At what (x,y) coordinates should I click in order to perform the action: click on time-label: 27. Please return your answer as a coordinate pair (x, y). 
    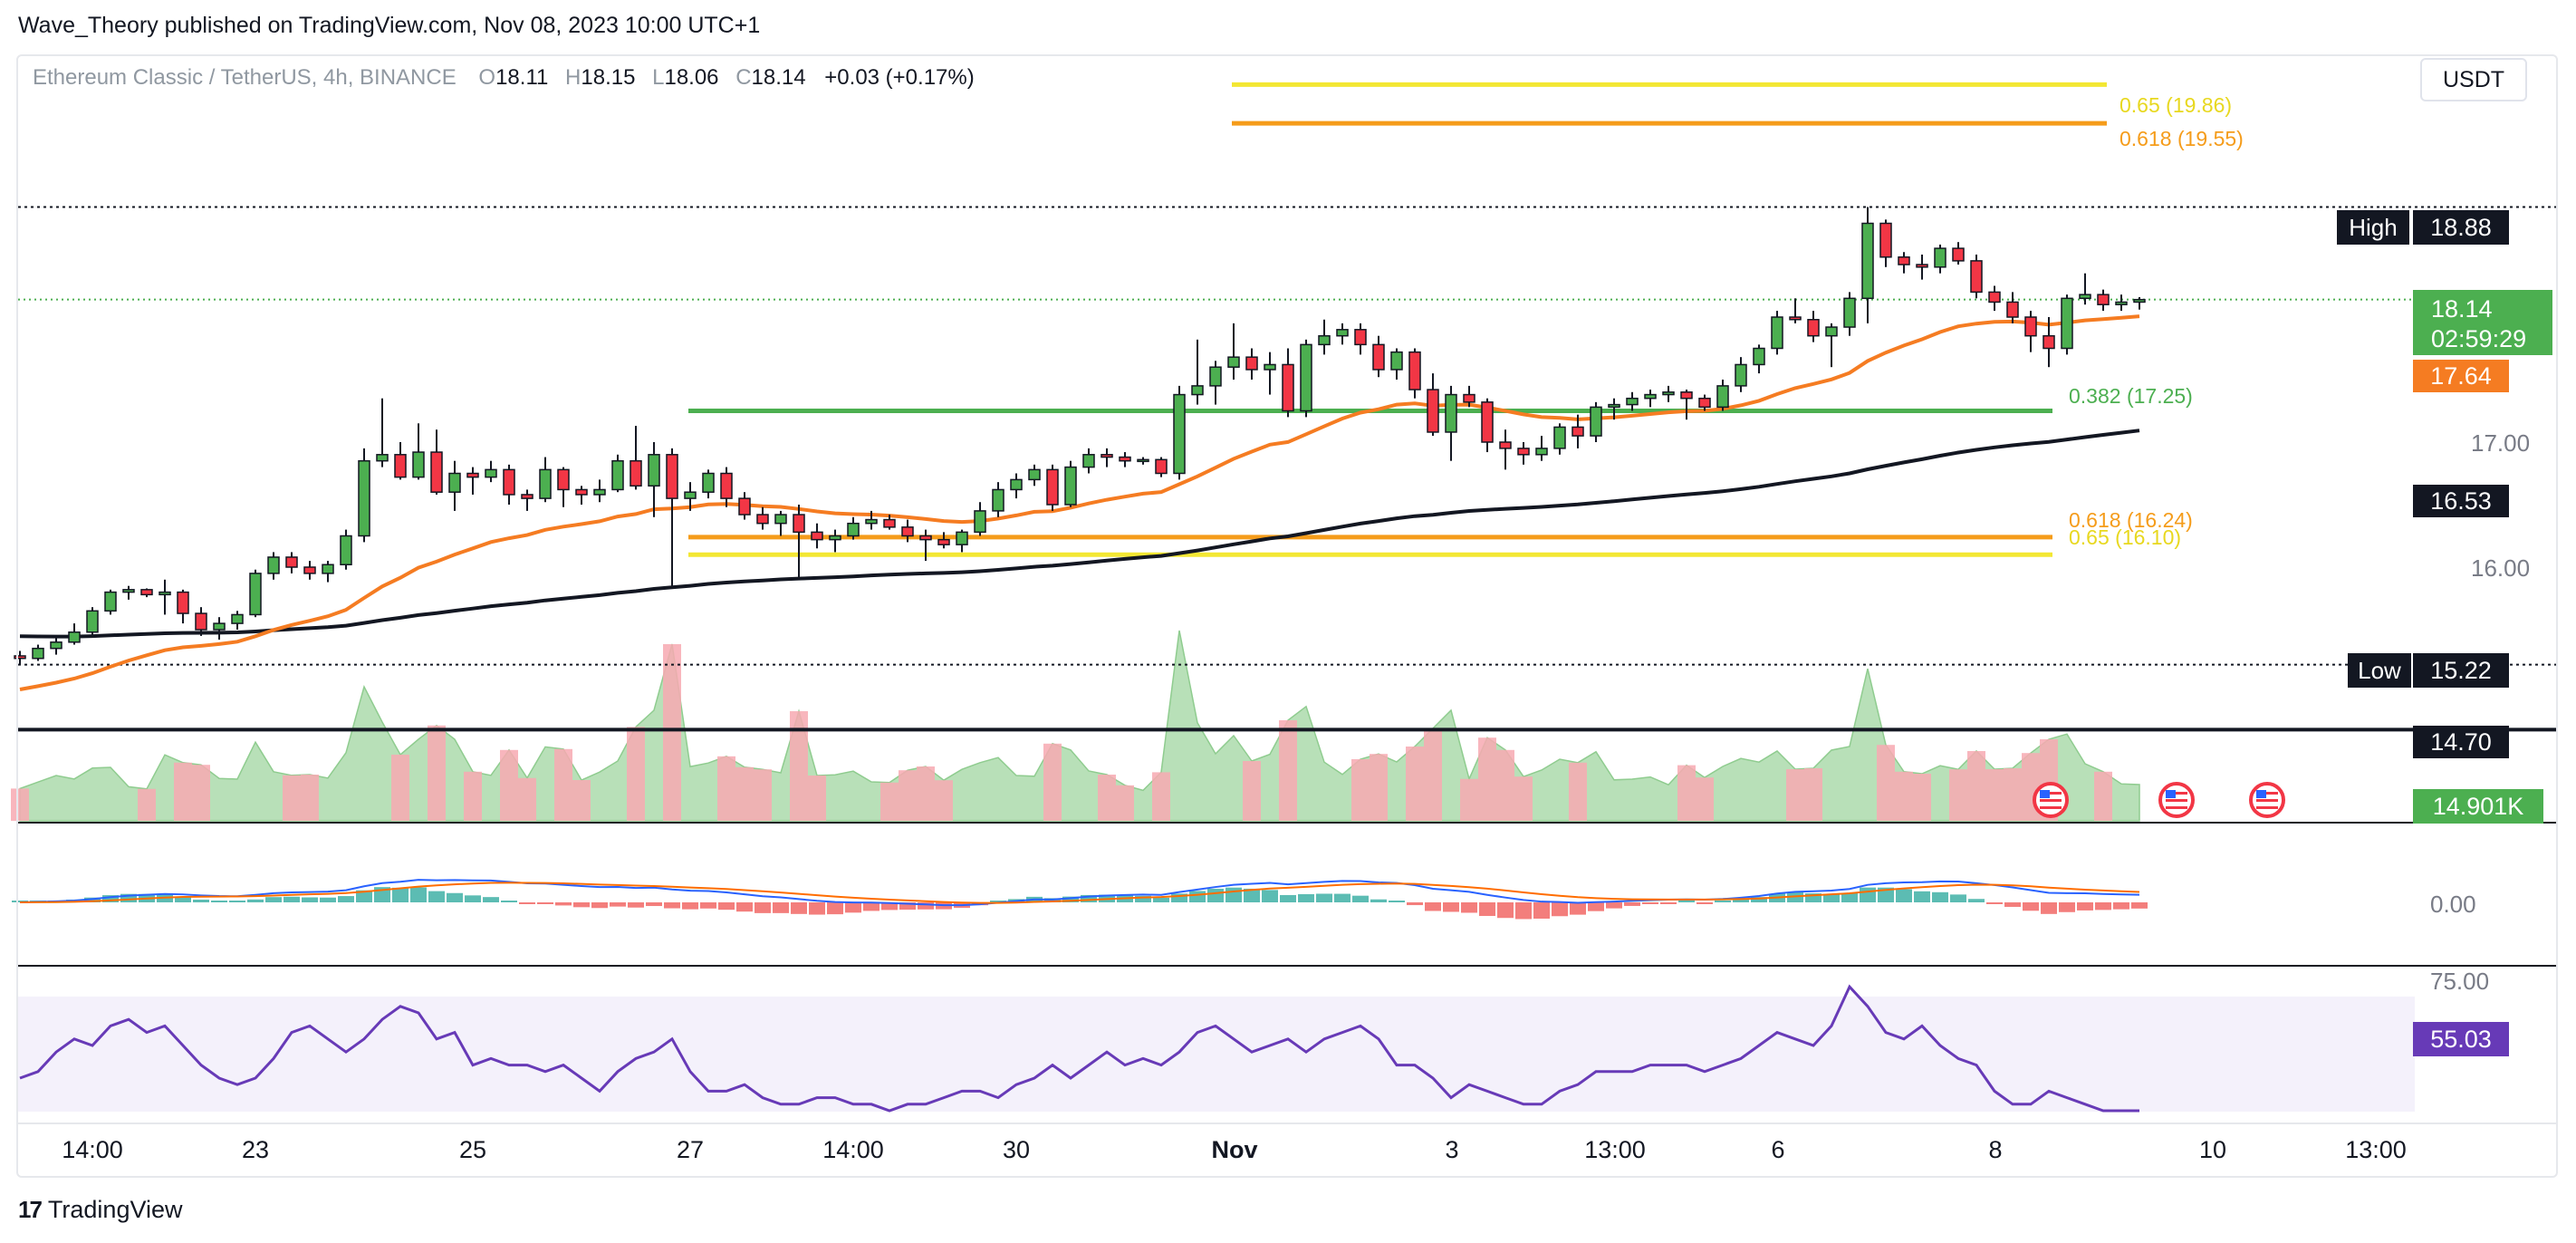
    Looking at the image, I should click on (690, 1149).